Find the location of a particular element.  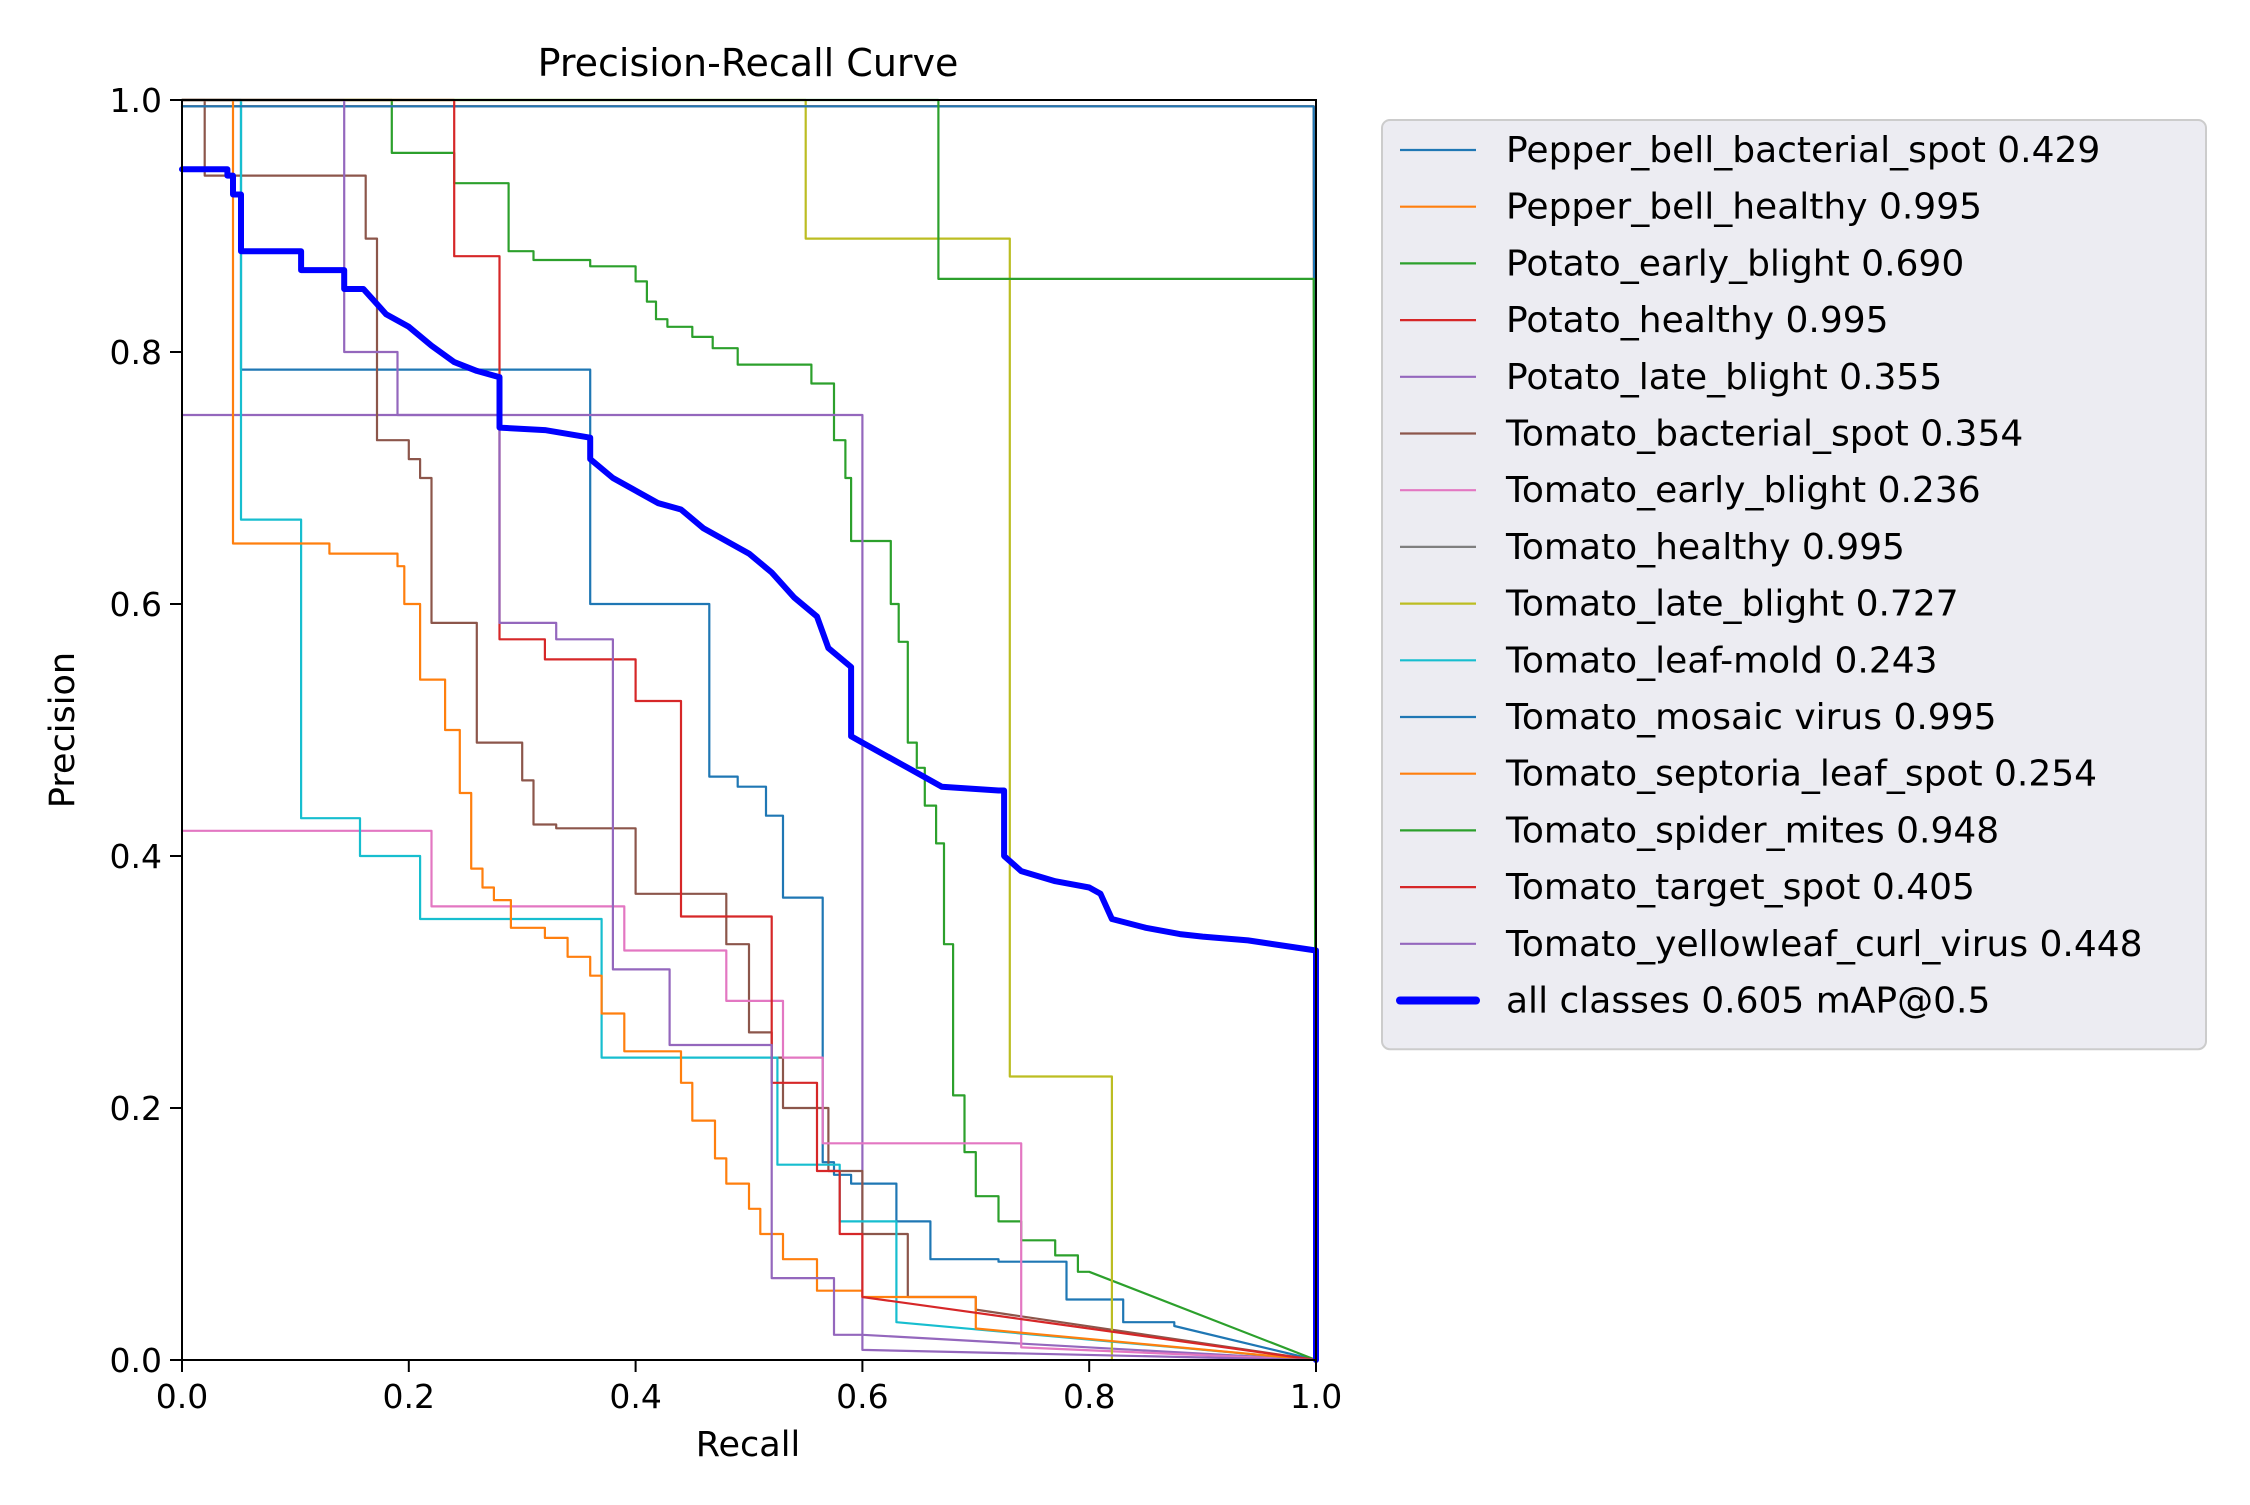

y-tick-label: 0.4 is located at coordinates (136, 856).